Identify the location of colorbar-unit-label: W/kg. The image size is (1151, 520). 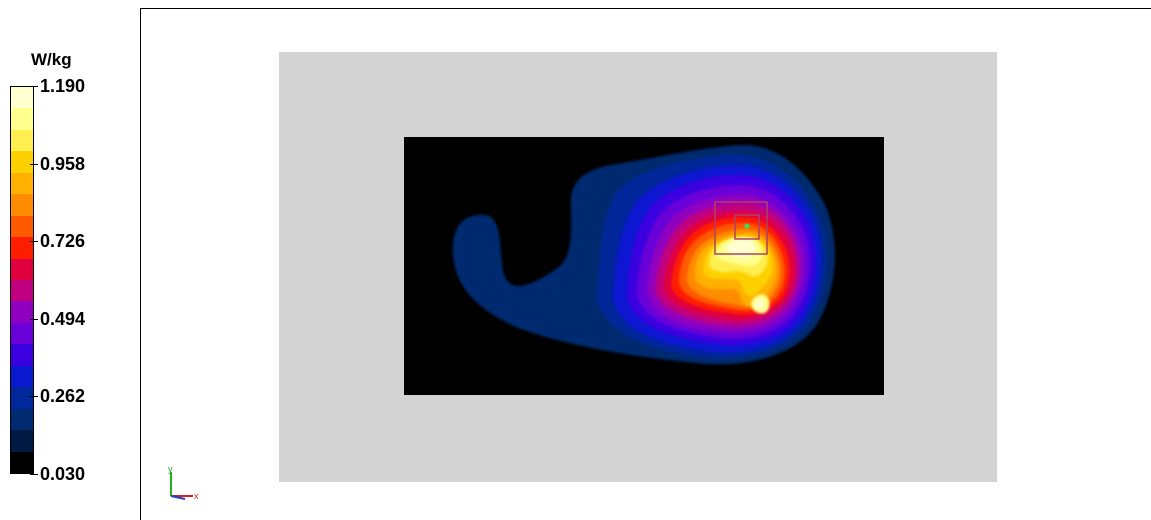
(51, 59).